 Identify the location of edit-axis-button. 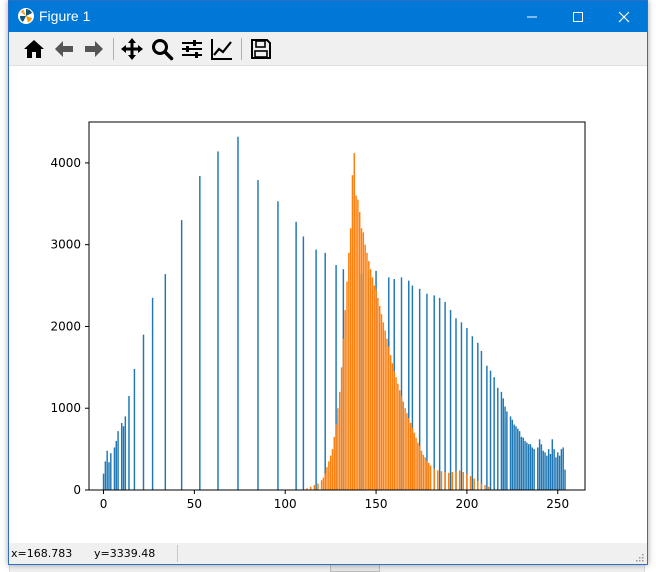
(222, 49).